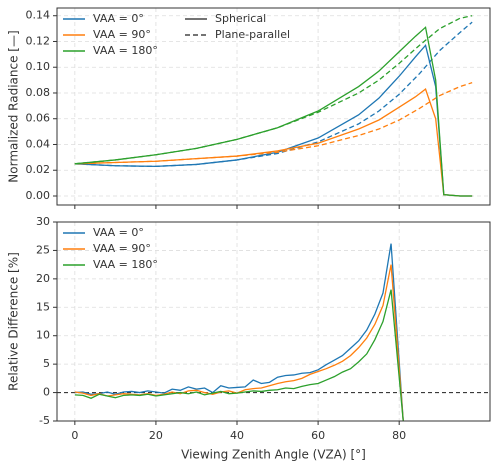  Describe the element at coordinates (14, 321) in the screenshot. I see `y-axis-label: Relative Difference [%]` at that location.